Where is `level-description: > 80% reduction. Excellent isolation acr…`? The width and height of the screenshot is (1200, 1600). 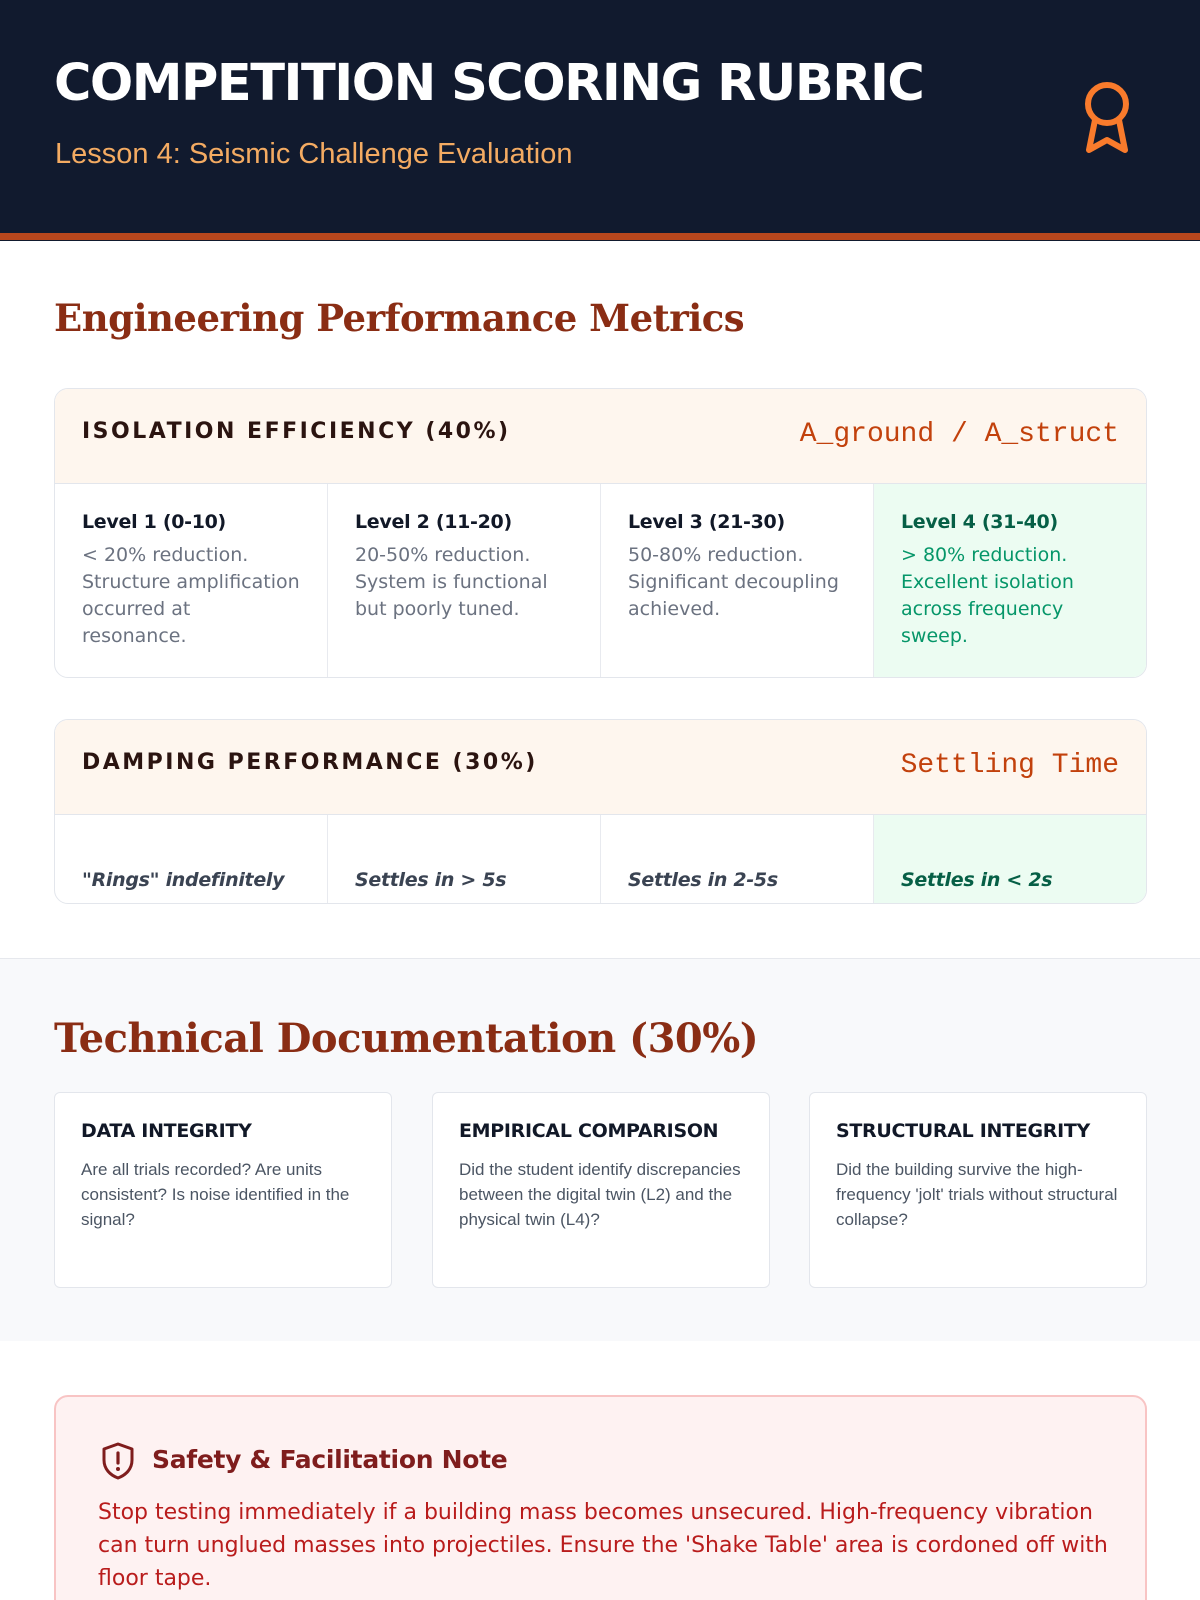 level-description: > 80% reduction. Excellent isolation acr… is located at coordinates (987, 595).